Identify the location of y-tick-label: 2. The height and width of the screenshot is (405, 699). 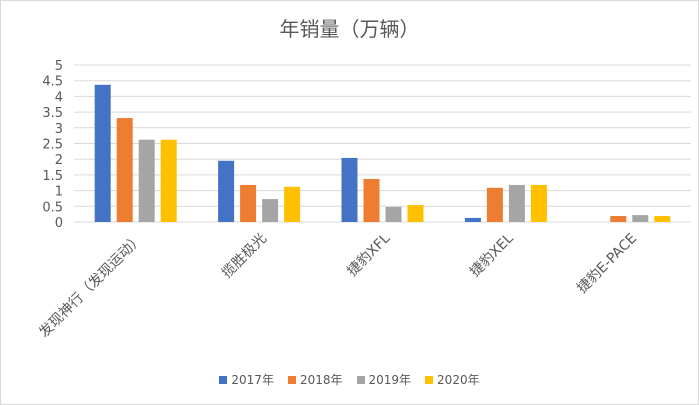
(59, 160).